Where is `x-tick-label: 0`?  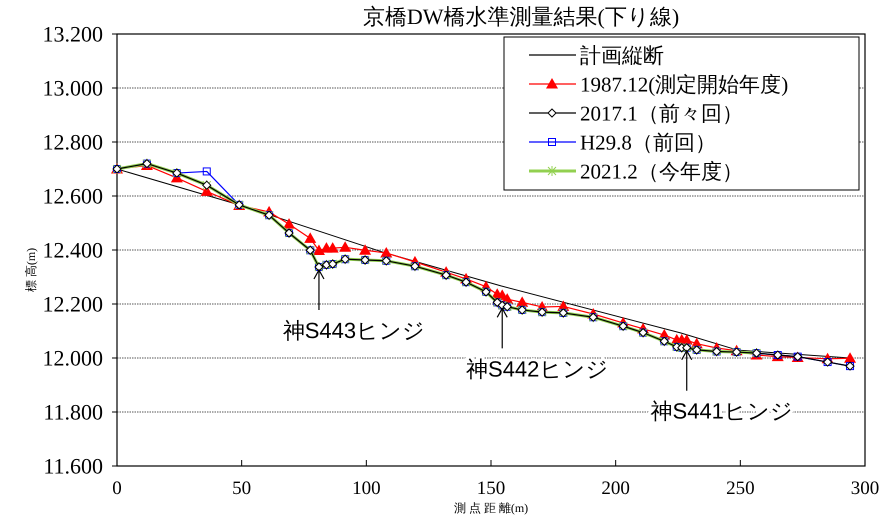 x-tick-label: 0 is located at coordinates (117, 488).